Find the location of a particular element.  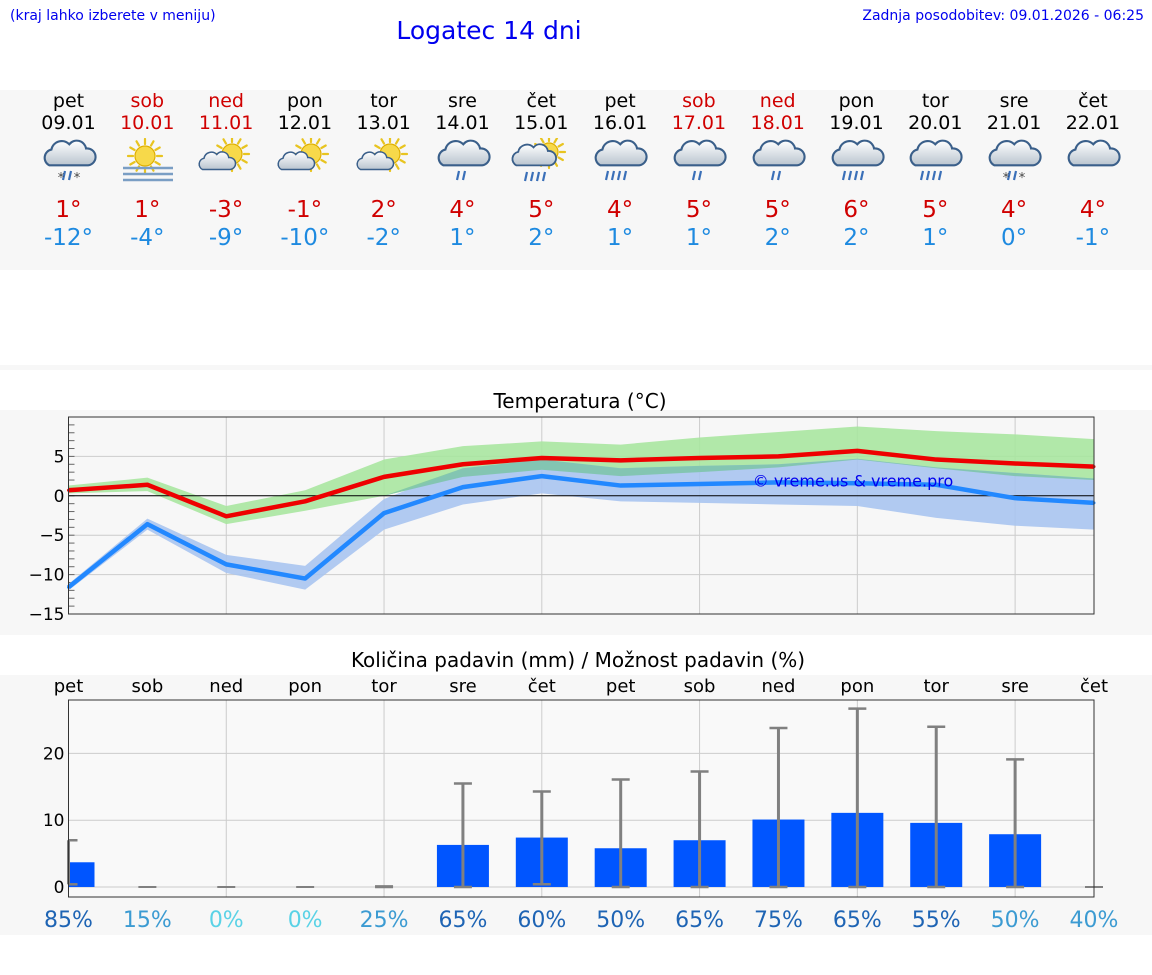

location-hint-link: (kraj lahko izberete v meniju) is located at coordinates (113, 16).